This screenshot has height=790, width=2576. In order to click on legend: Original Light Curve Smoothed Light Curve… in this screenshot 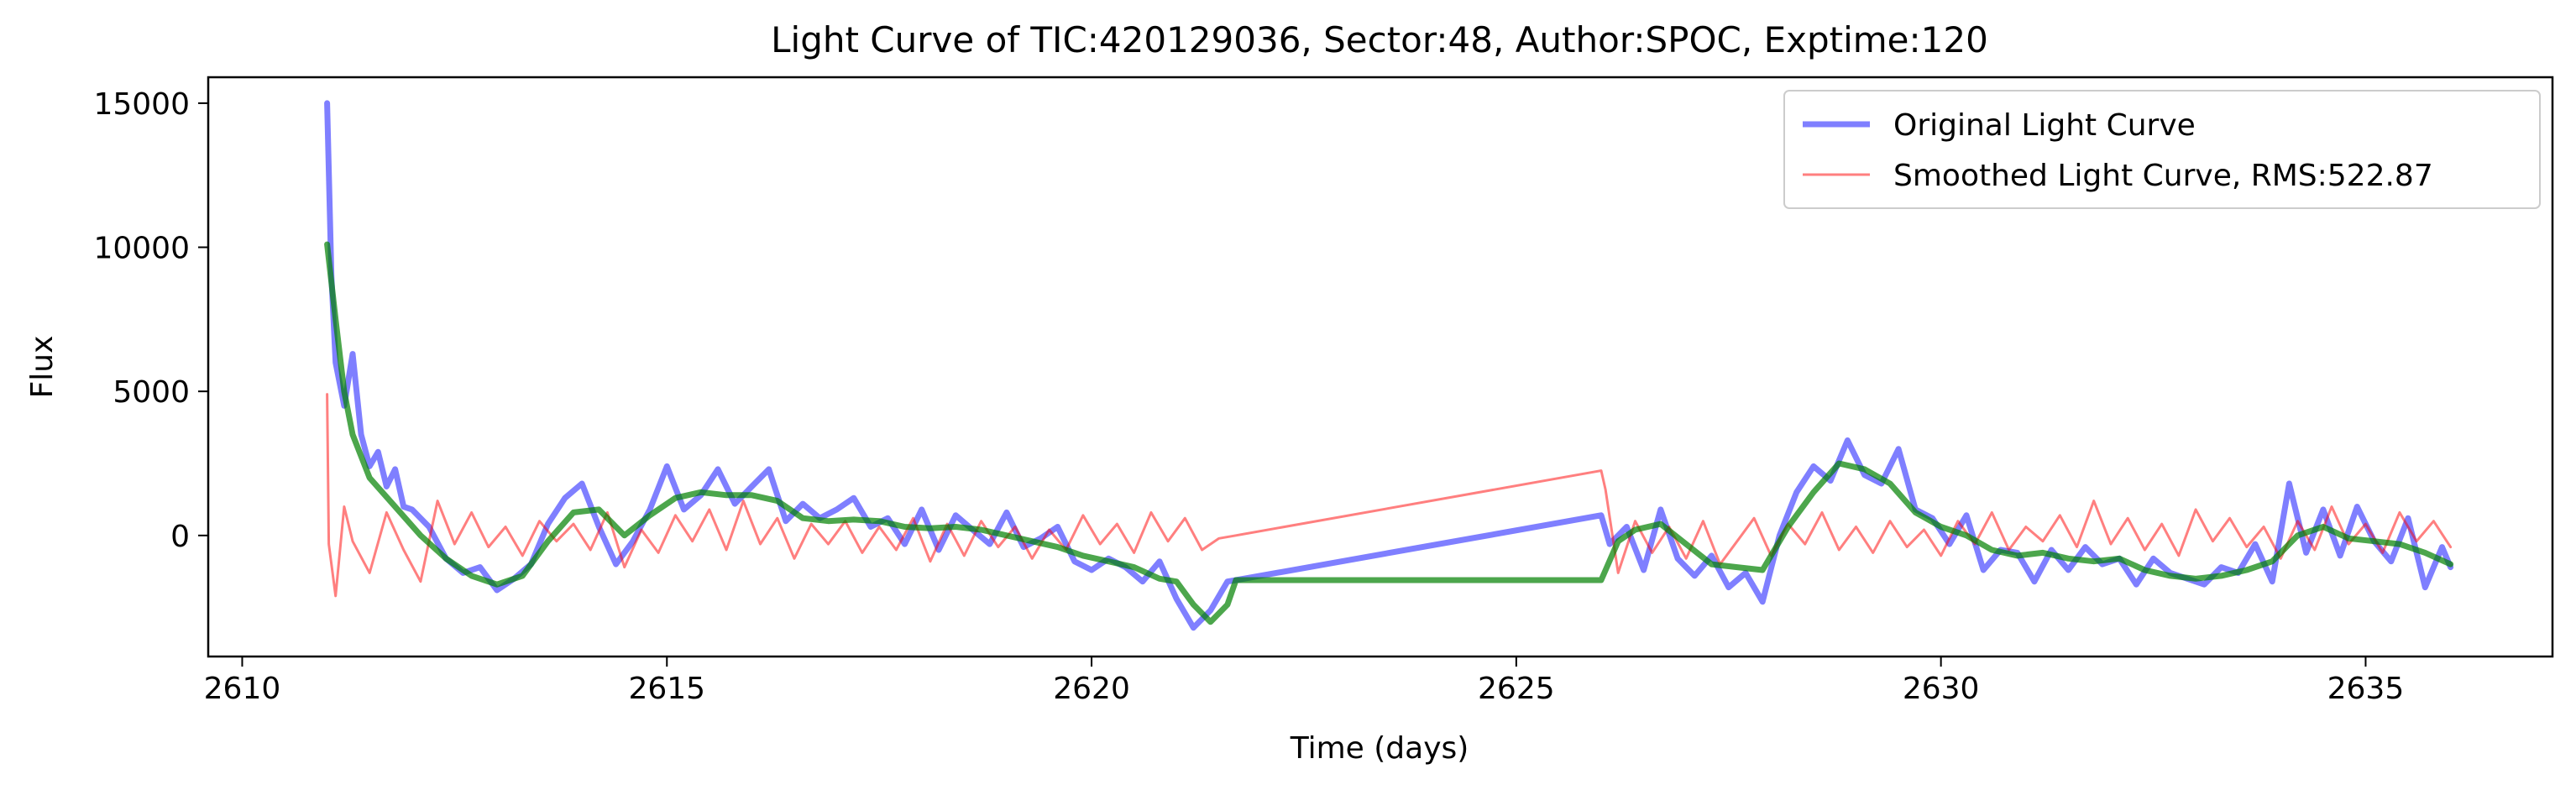, I will do `click(2162, 149)`.